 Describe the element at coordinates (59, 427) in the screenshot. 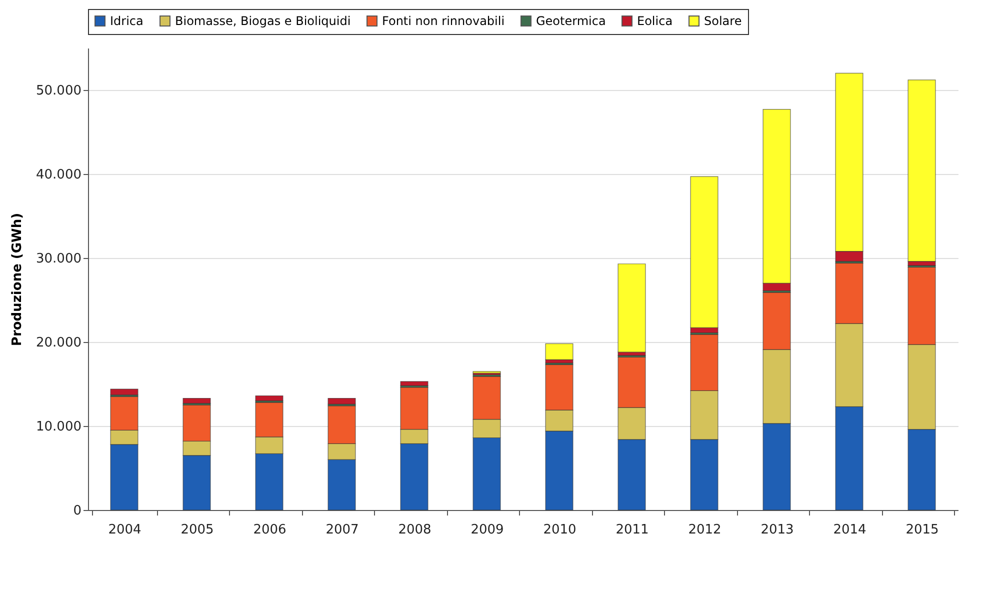

I see `y-tick-label: 10.000` at that location.